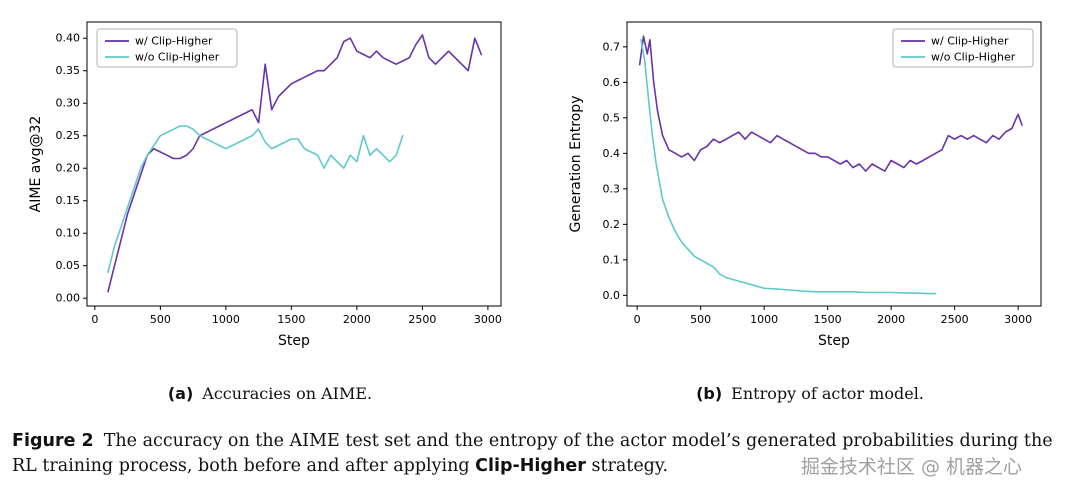 The width and height of the screenshot is (1080, 500). I want to click on svg-text: 0.4, so click(612, 153).